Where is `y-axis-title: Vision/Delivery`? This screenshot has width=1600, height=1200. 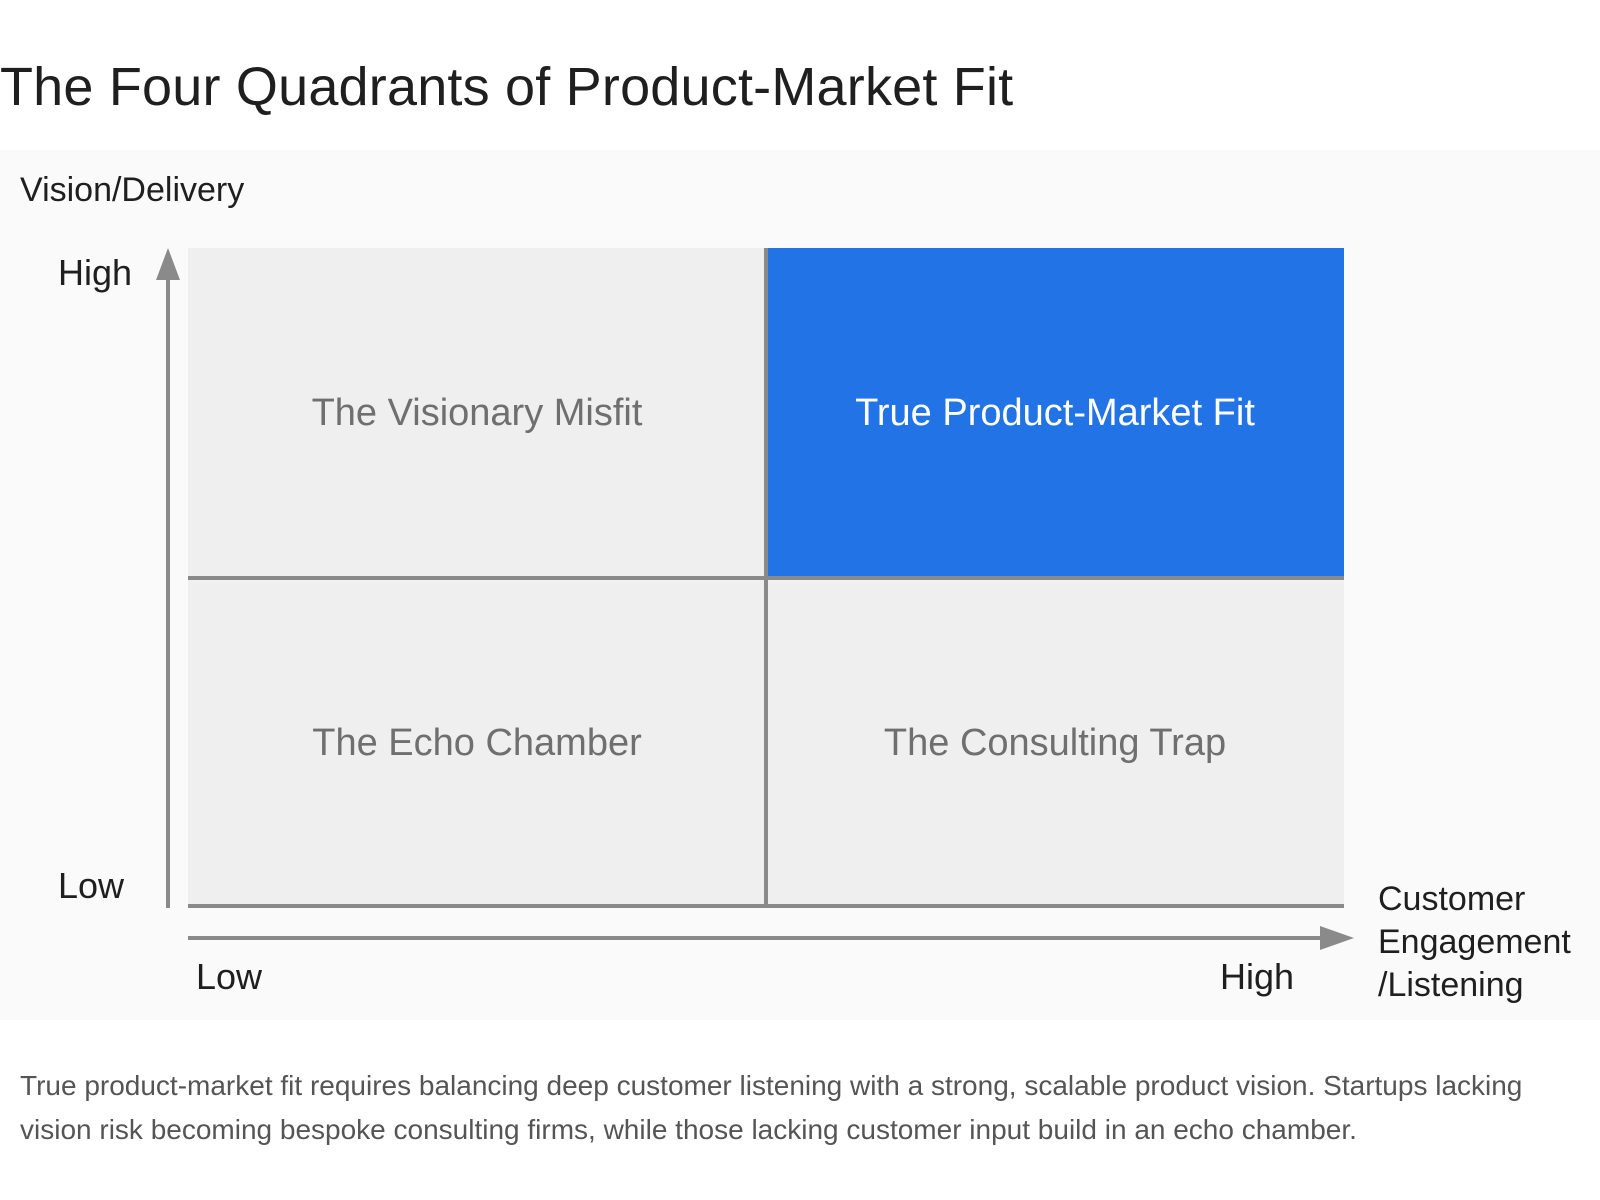
y-axis-title: Vision/Delivery is located at coordinates (132, 190).